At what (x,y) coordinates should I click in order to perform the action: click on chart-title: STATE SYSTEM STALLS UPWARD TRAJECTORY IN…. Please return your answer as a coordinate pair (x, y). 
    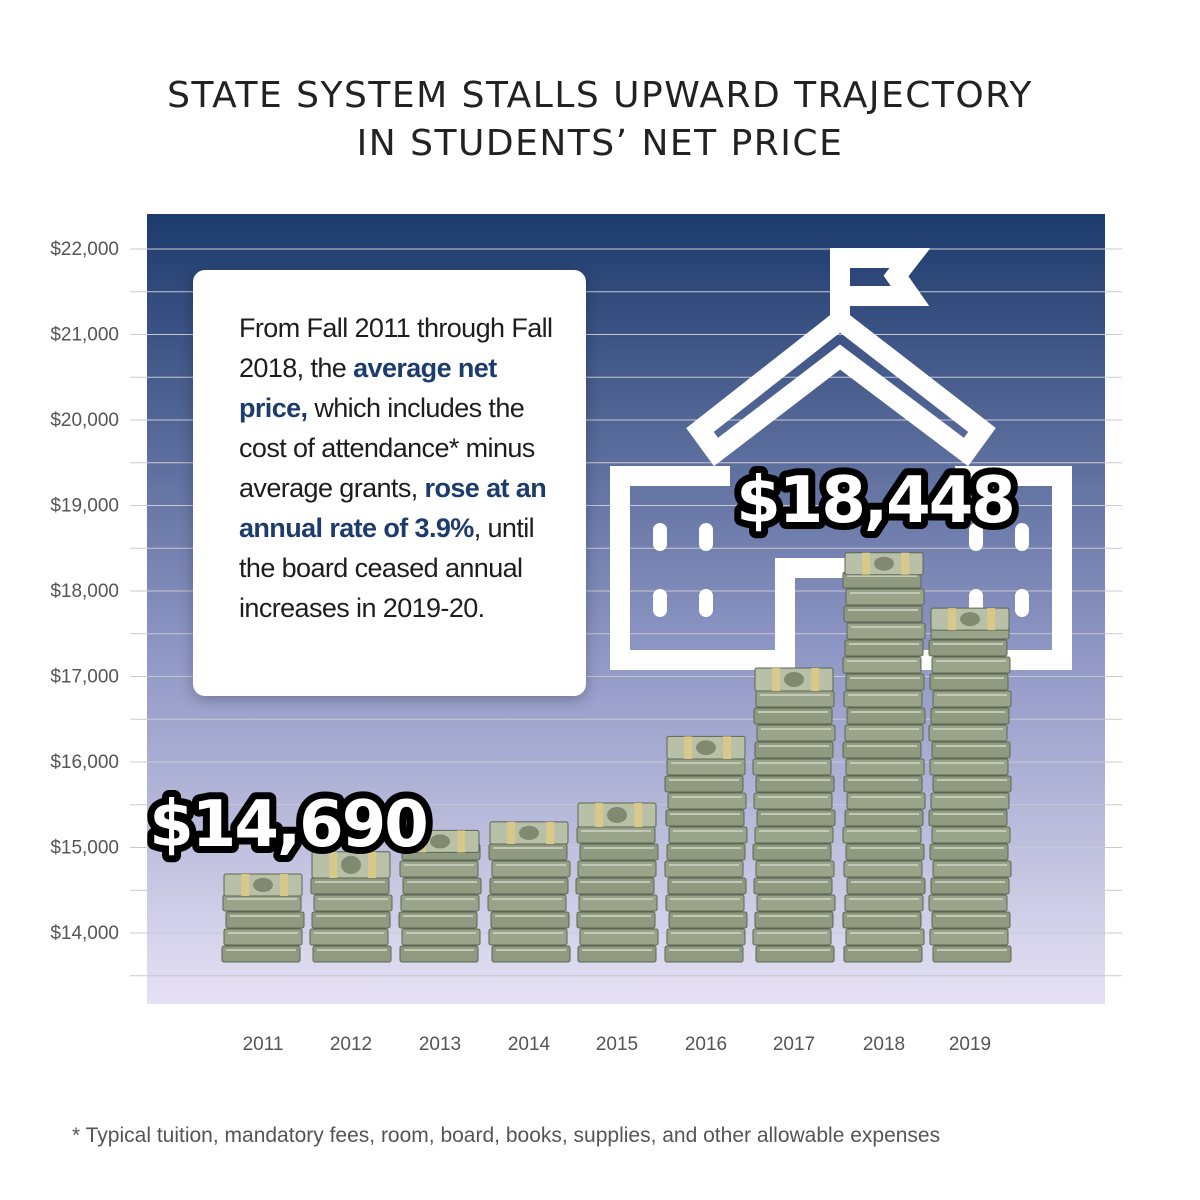
    Looking at the image, I should click on (600, 120).